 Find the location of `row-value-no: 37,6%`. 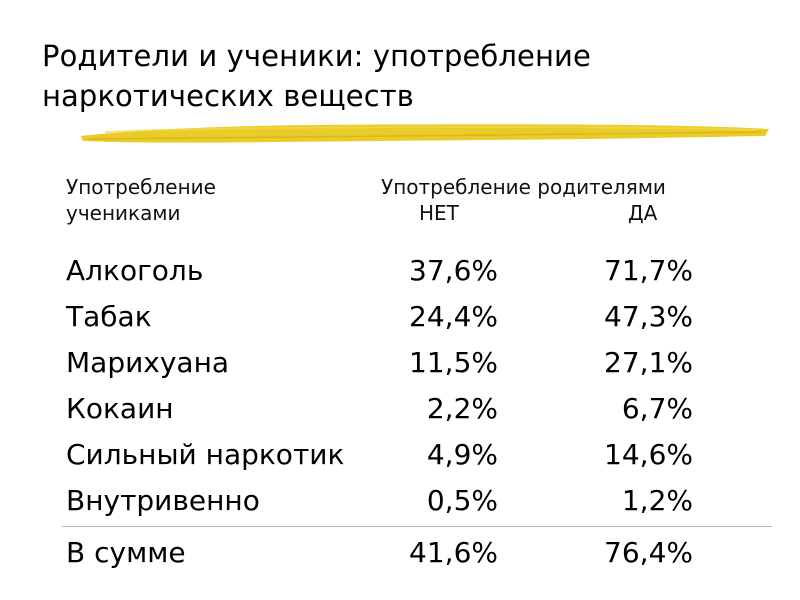

row-value-no: 37,6% is located at coordinates (453, 270).